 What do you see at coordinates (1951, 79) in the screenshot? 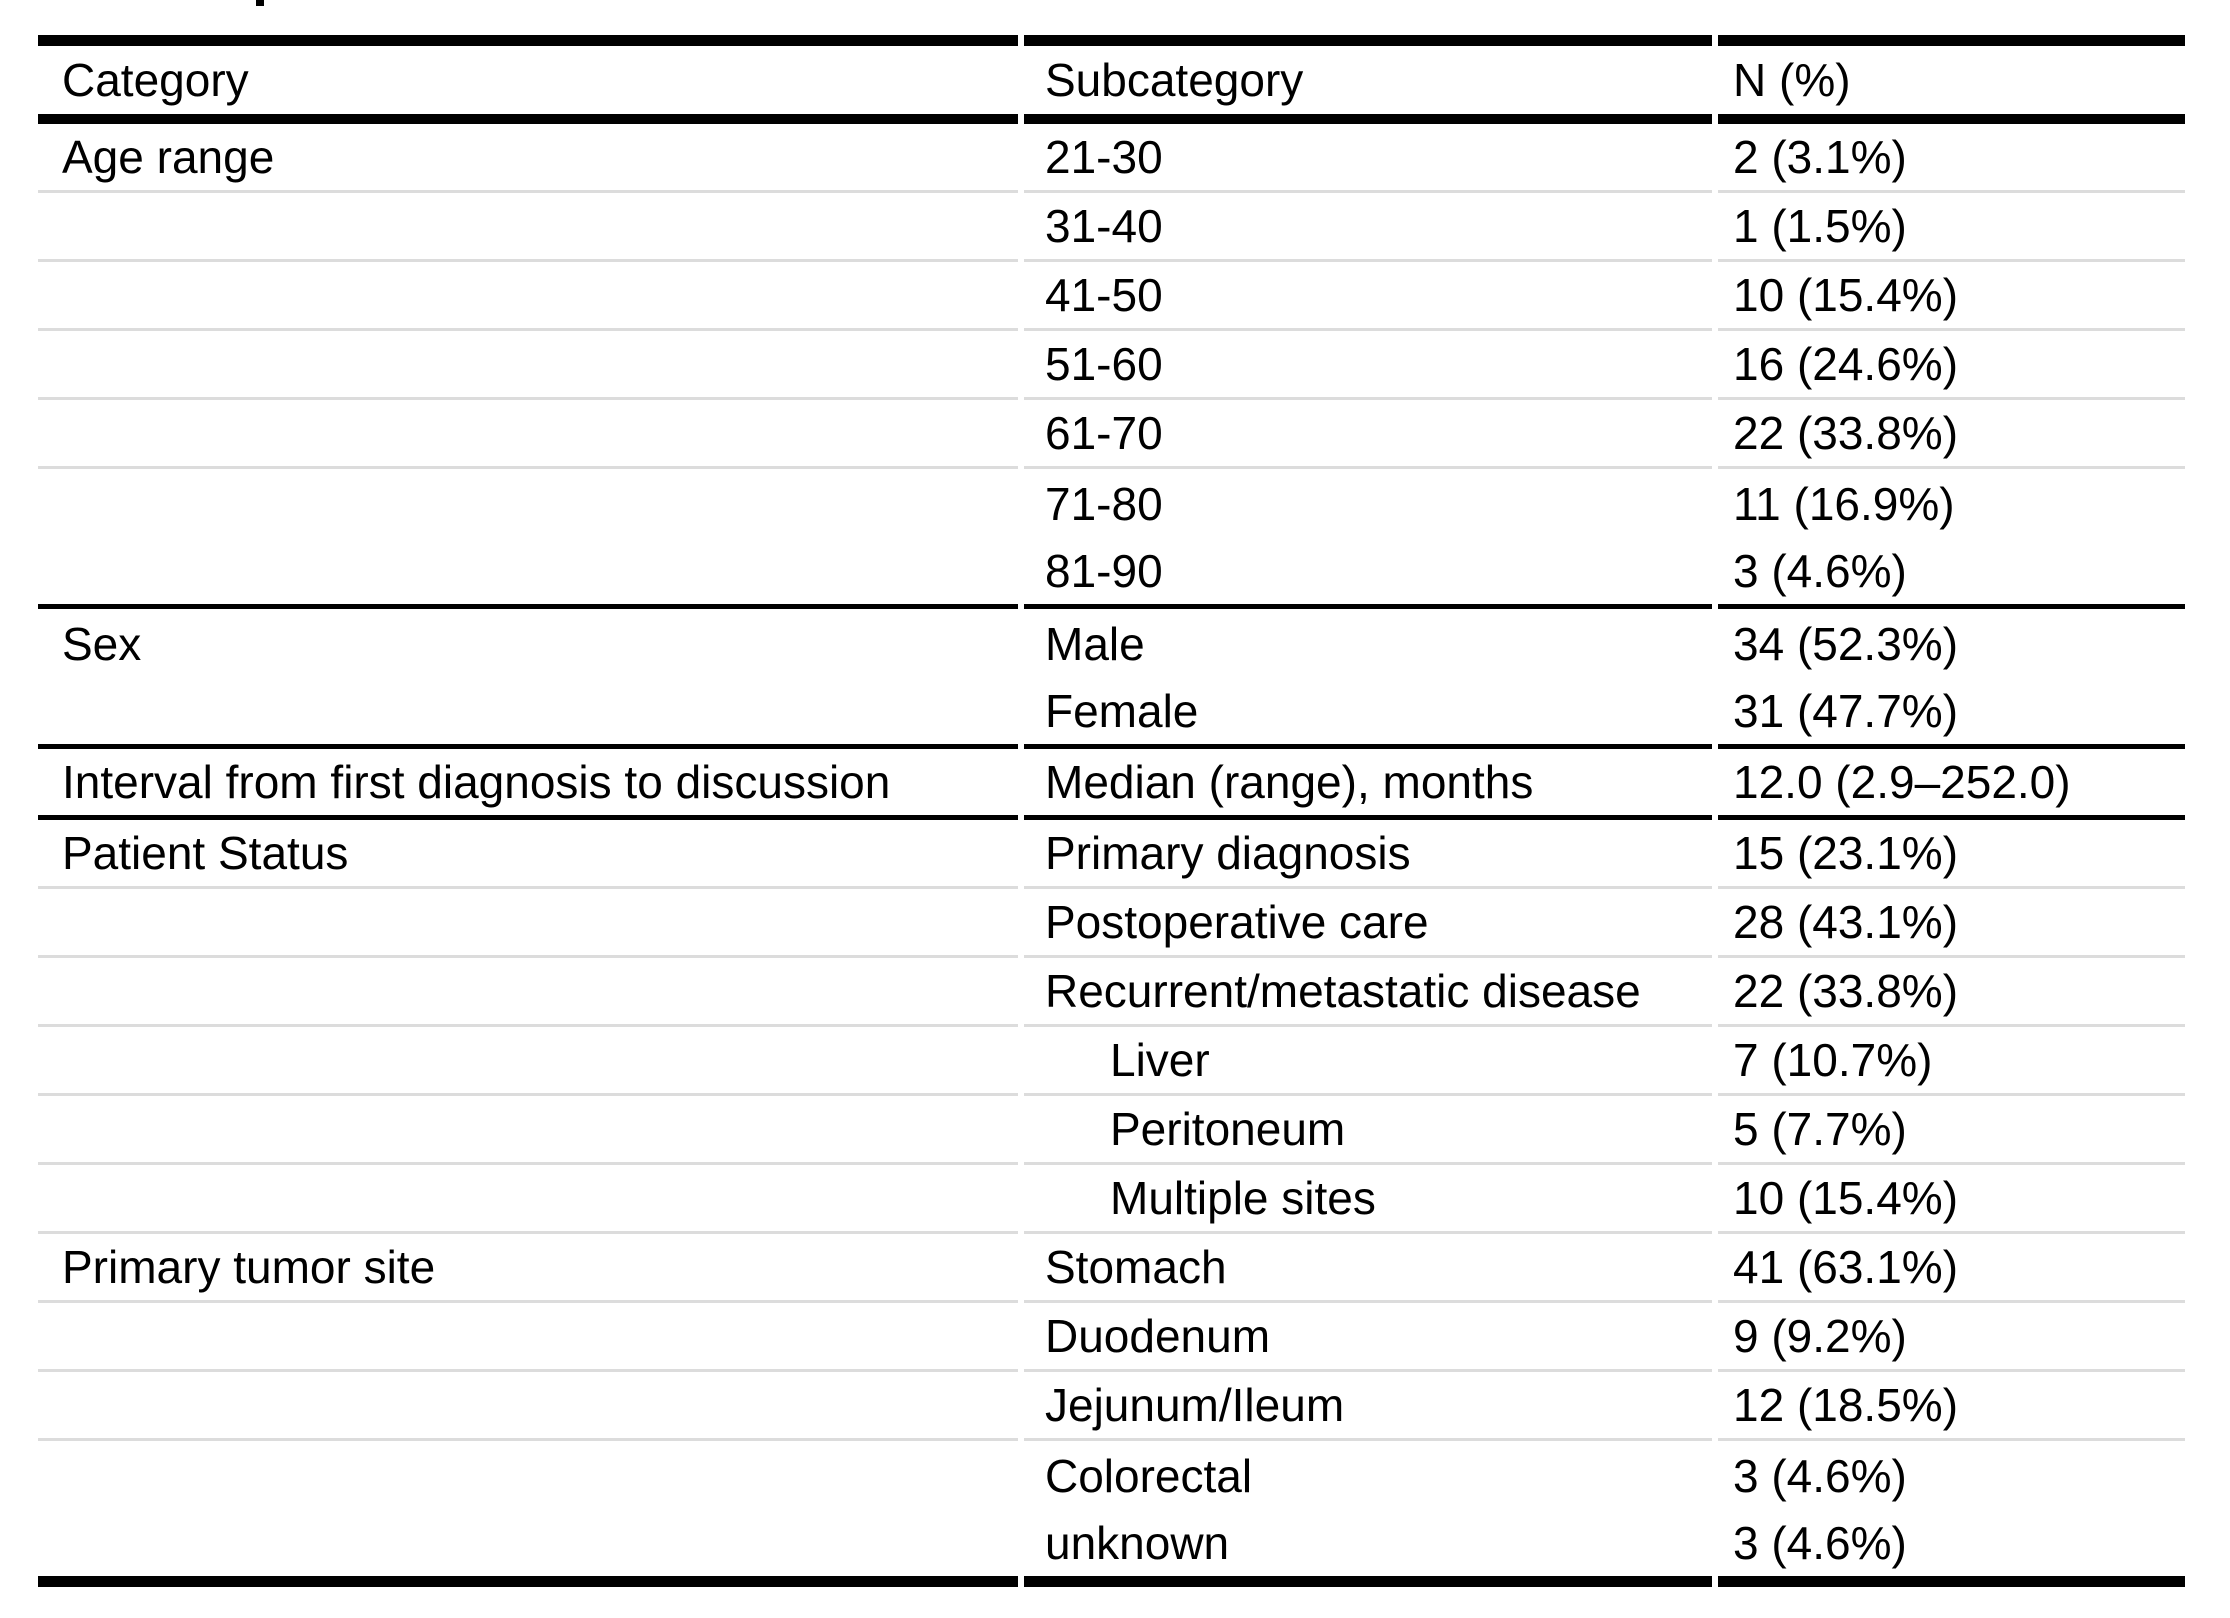
I see `column-header-n-percent: N (%)` at bounding box center [1951, 79].